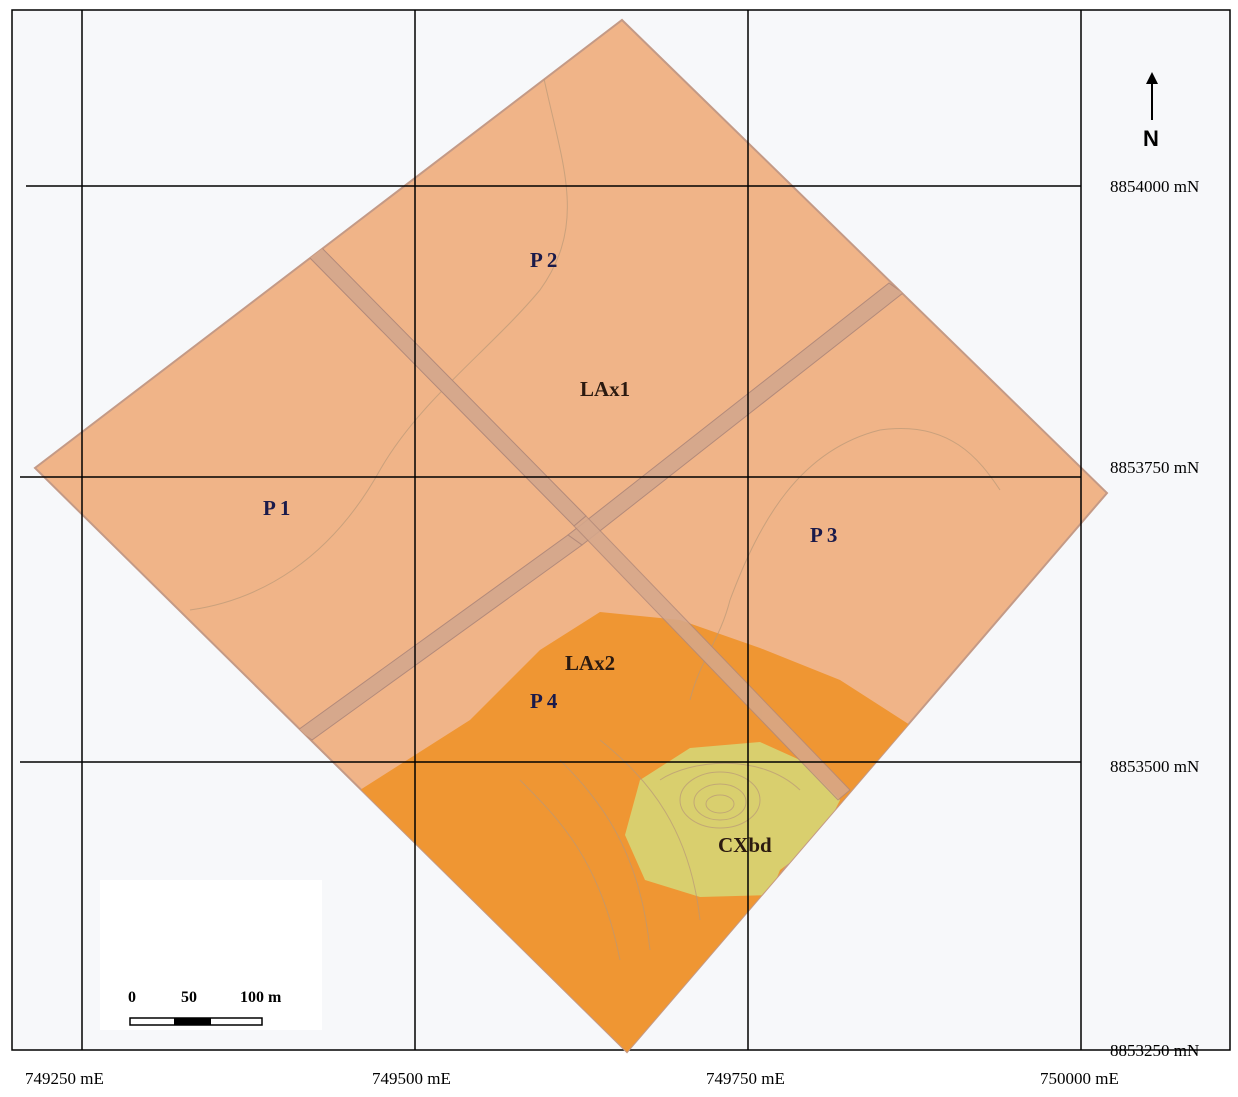  What do you see at coordinates (745, 1078) in the screenshot?
I see `easting-label: 749750 mE` at bounding box center [745, 1078].